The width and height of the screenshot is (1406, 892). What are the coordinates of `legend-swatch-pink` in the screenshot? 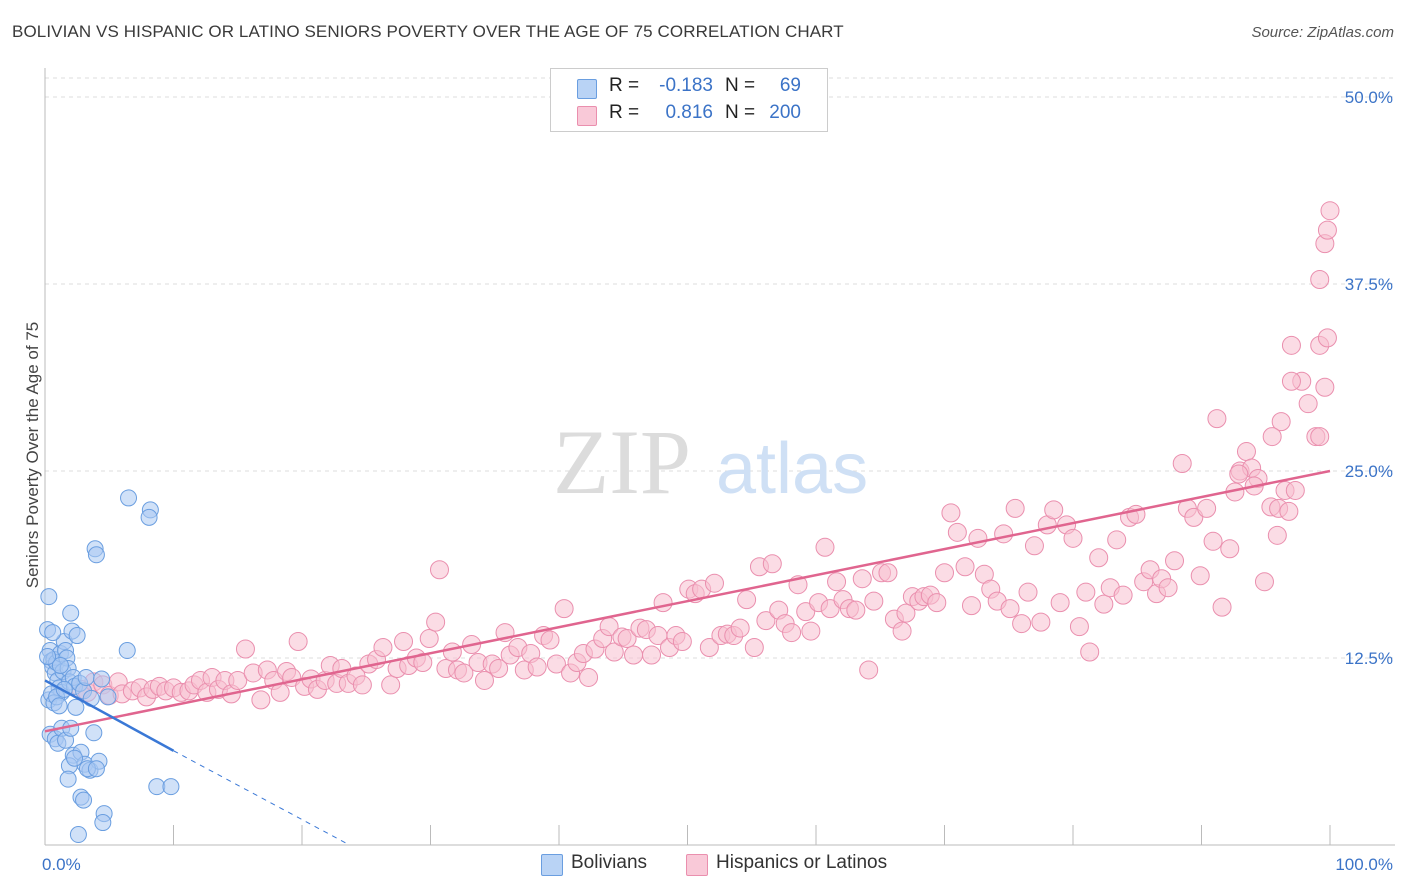 It's located at (587, 116).